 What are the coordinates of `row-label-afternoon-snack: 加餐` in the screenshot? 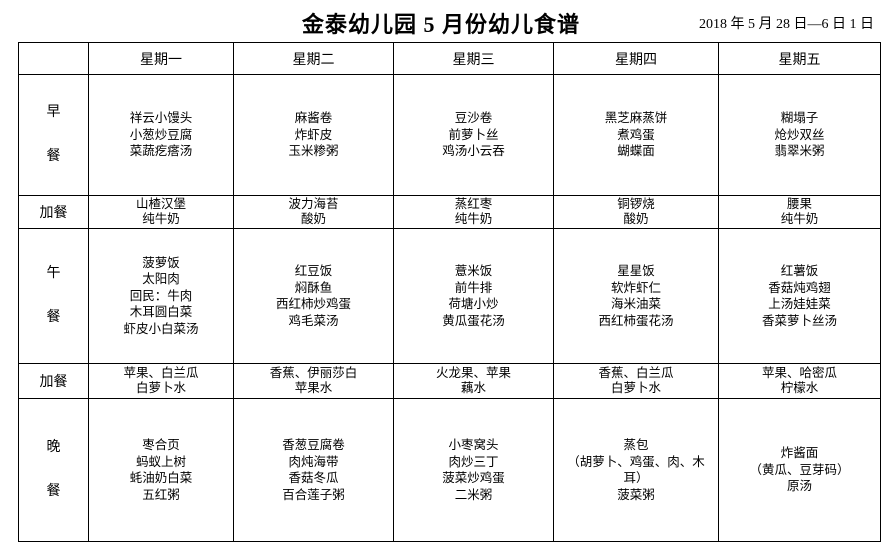 It's located at (53, 381).